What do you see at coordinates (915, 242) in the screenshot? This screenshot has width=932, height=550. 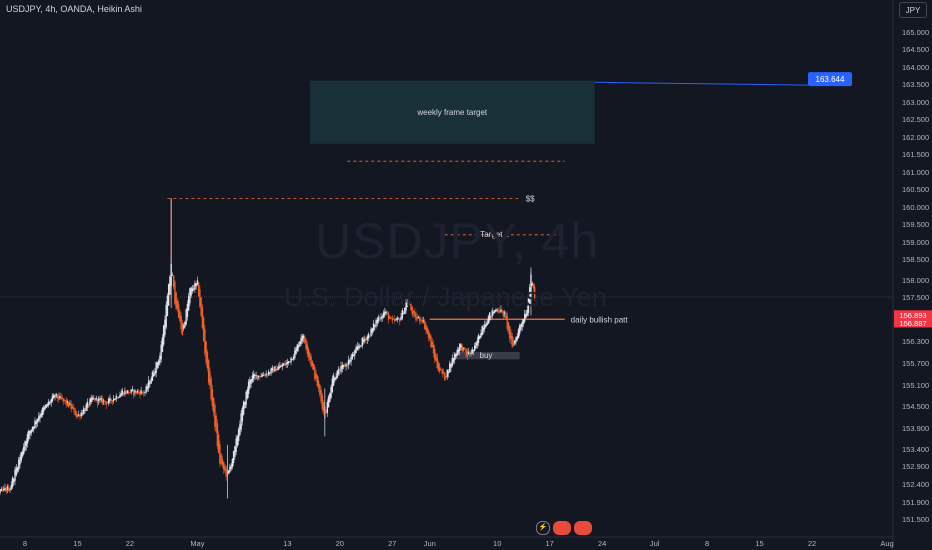 I see `y-tick-label: 159.000` at bounding box center [915, 242].